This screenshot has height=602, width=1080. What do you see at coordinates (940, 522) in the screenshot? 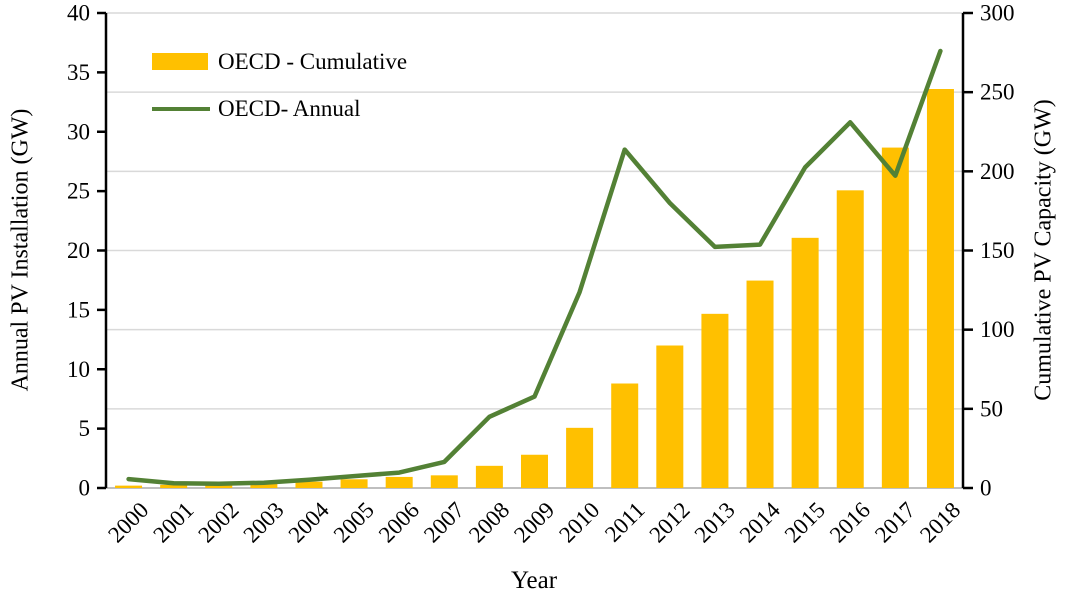
I see `x-tick-label-2018: 2018` at bounding box center [940, 522].